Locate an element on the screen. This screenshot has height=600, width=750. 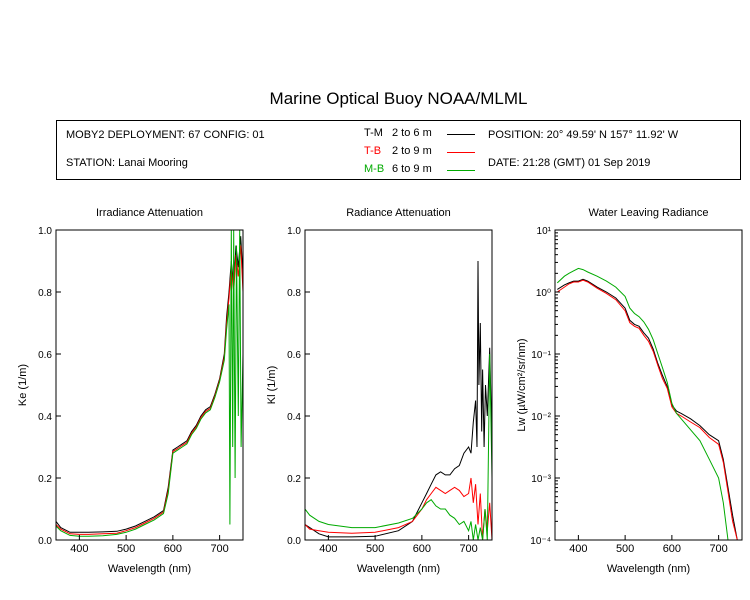
legend-range-tb: 2 to 9 m is located at coordinates (412, 151).